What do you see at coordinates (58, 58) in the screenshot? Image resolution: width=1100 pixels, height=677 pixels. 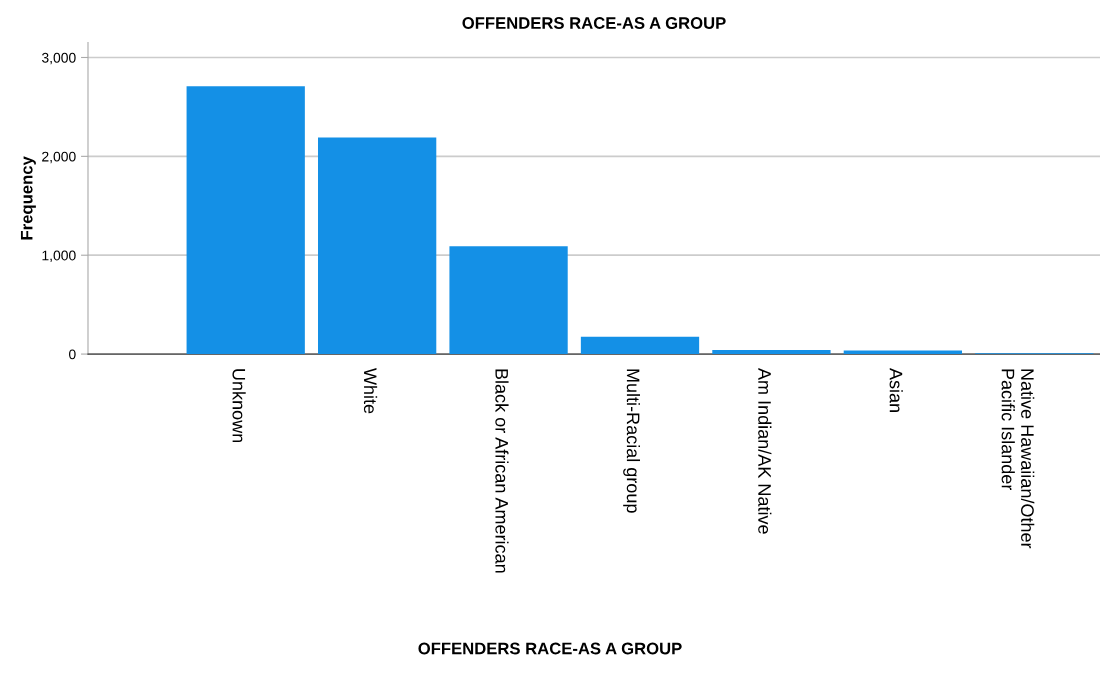 I see `y-tick-label: 3,000` at bounding box center [58, 58].